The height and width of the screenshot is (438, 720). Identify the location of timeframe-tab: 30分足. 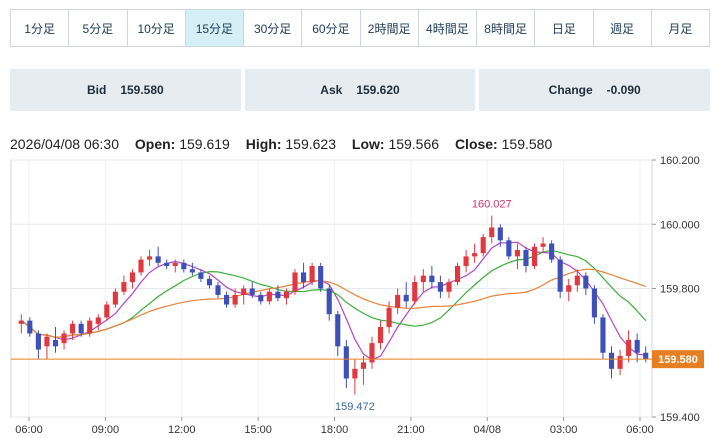
(273, 28).